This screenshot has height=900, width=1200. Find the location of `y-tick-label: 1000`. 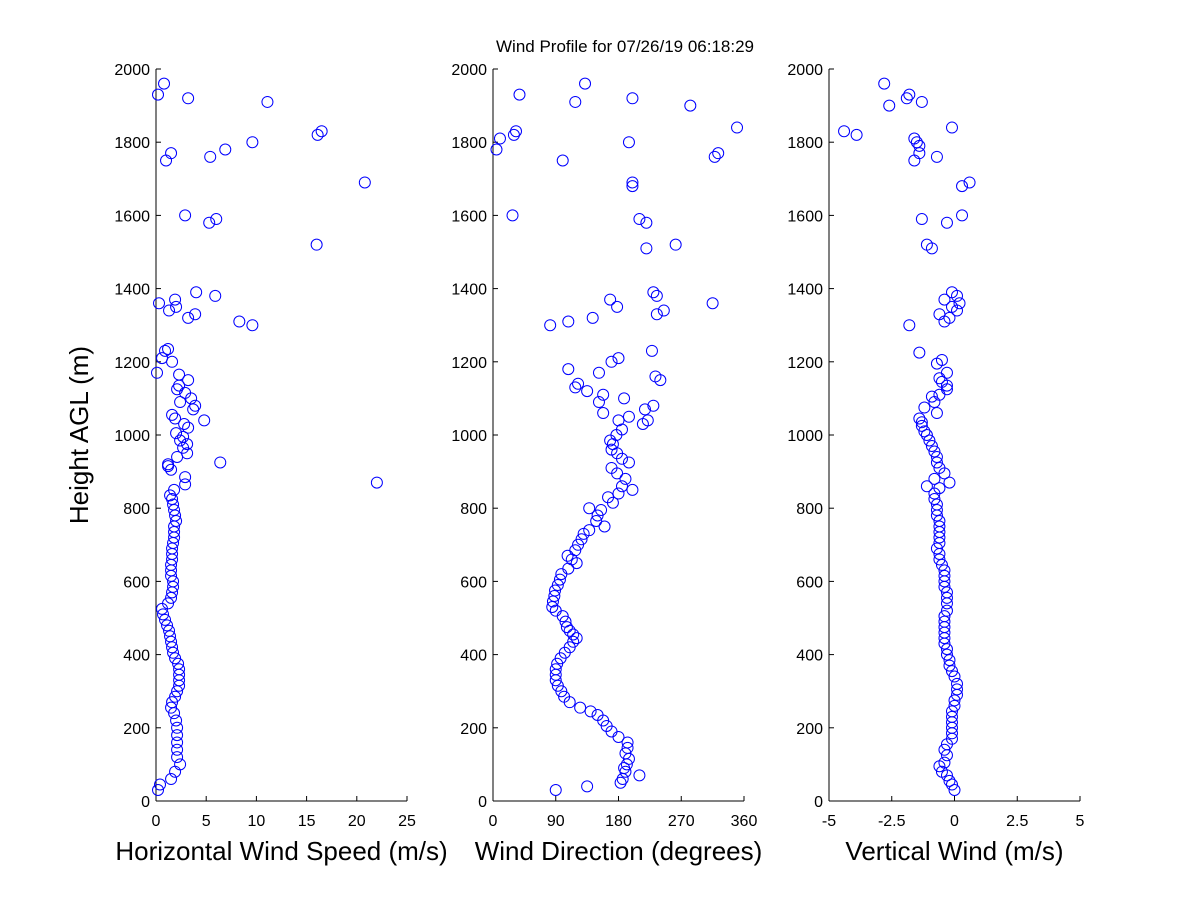

y-tick-label: 1000 is located at coordinates (469, 436).